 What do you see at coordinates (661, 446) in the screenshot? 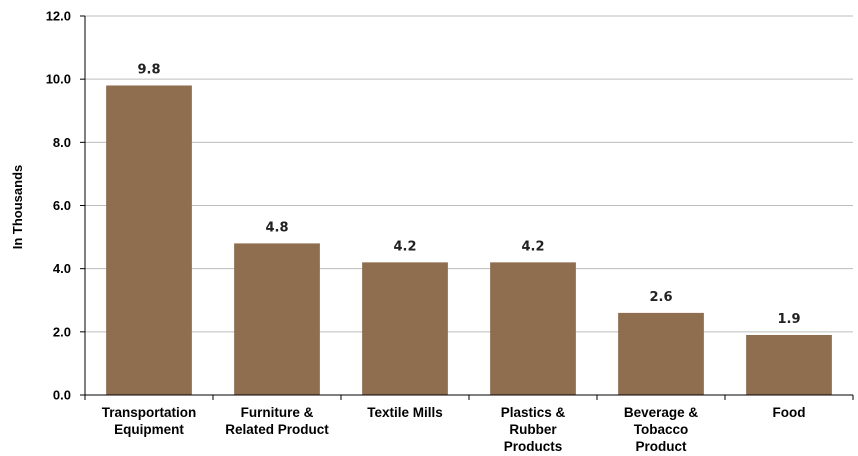
I see `category-label-line: Product` at bounding box center [661, 446].